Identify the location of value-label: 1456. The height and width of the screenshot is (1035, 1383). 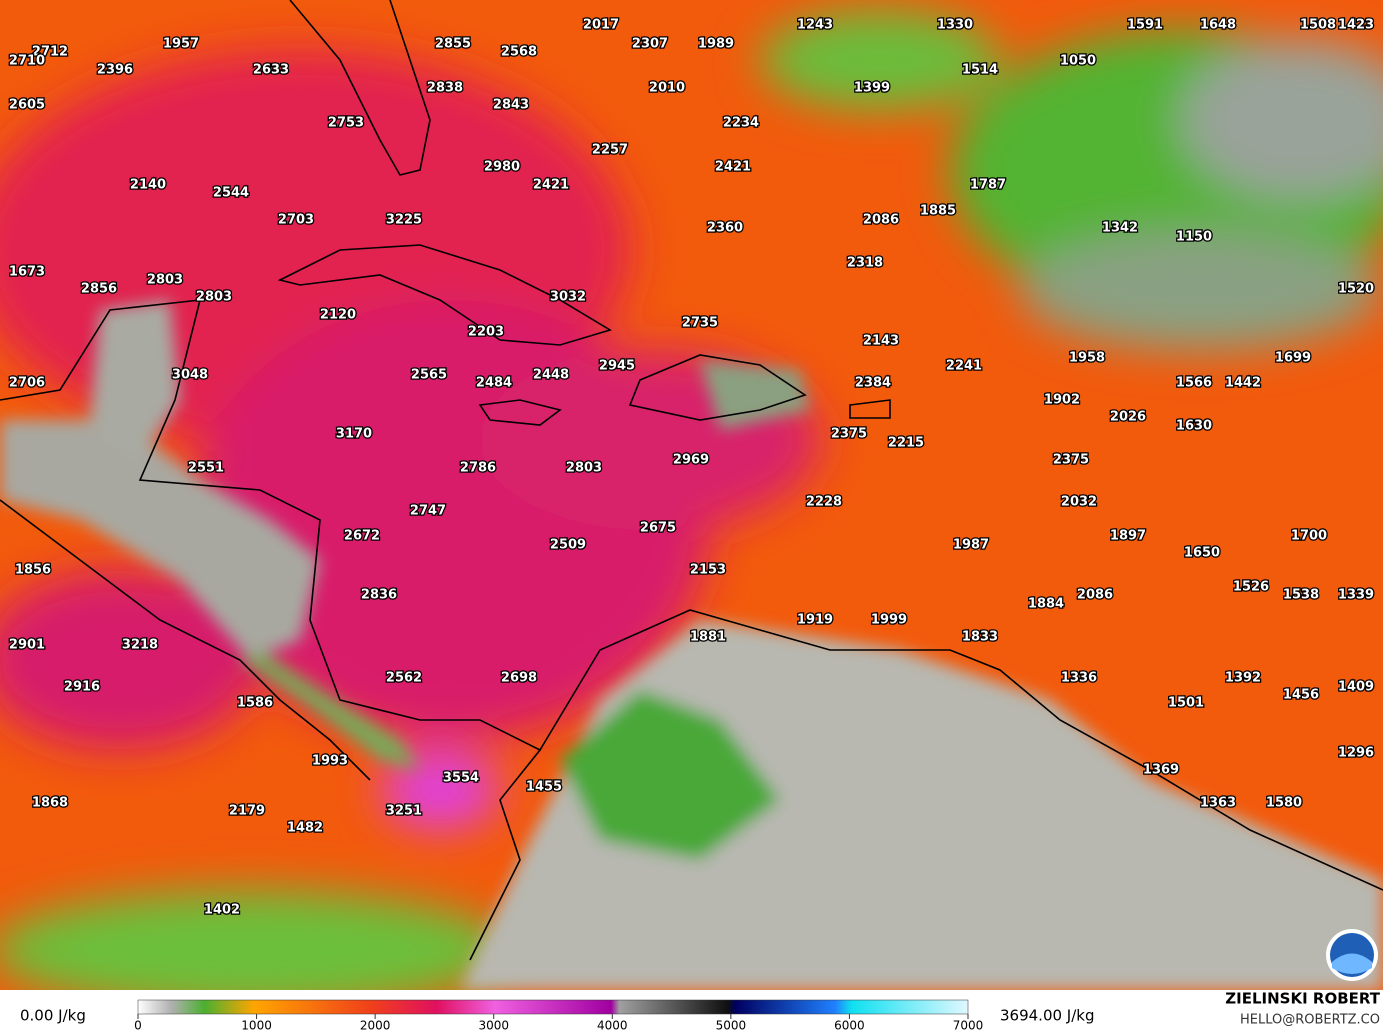
(1301, 695).